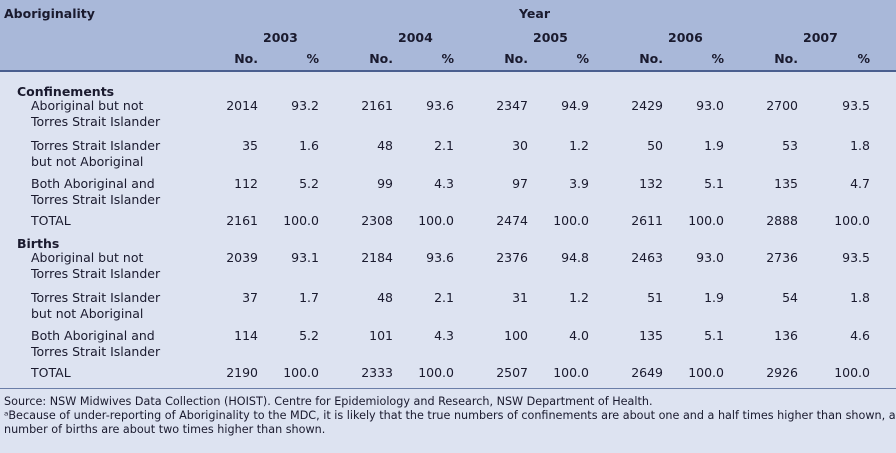 The image size is (896, 453). What do you see at coordinates (786, 335) in the screenshot?
I see `count-cell: 136` at bounding box center [786, 335].